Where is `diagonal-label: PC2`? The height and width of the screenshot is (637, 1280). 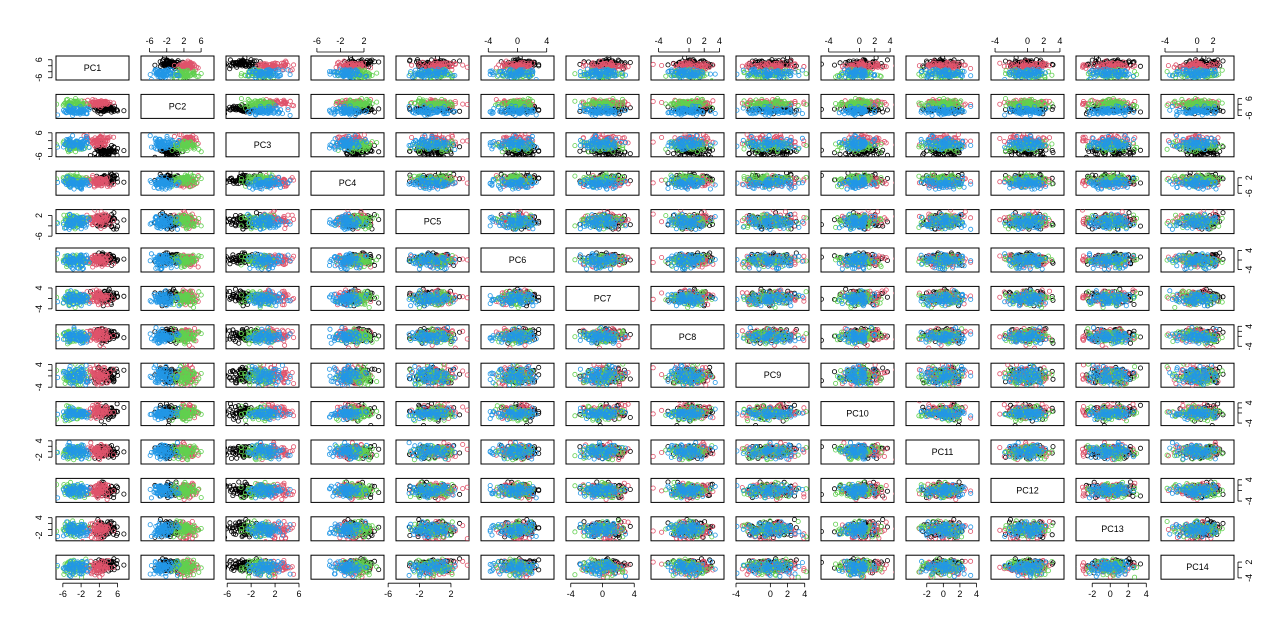
diagonal-label: PC2 is located at coordinates (178, 106).